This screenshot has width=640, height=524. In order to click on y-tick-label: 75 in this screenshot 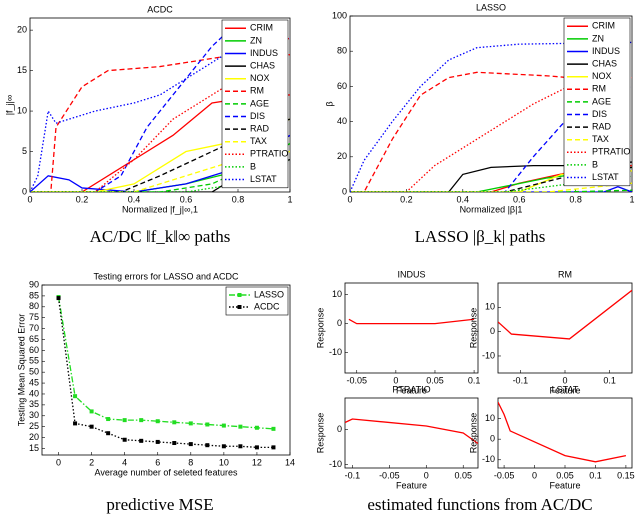, I will do `click(34, 317)`.